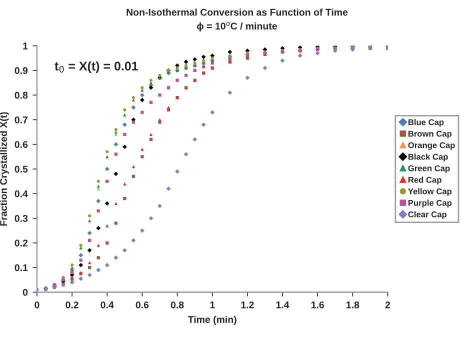 The image size is (474, 347). What do you see at coordinates (237, 12) in the screenshot?
I see `chart-title: Non-Isothermal Conversion as Function of Time` at bounding box center [237, 12].